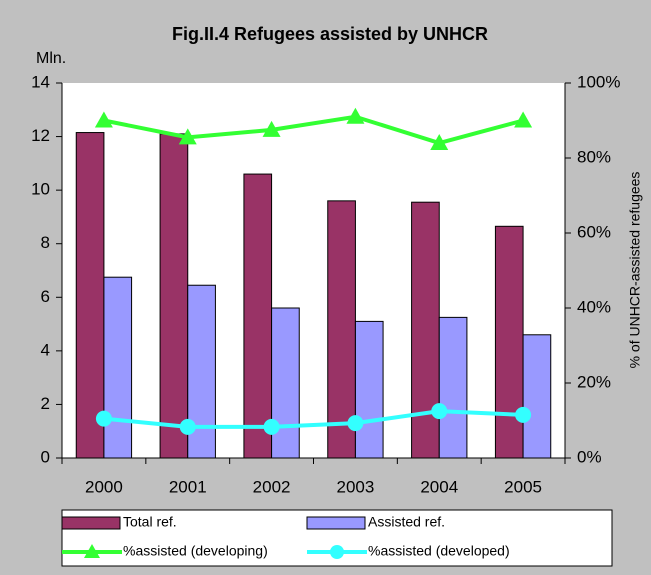 This screenshot has width=651, height=575. What do you see at coordinates (40, 135) in the screenshot?
I see `y-tick-label: 12` at bounding box center [40, 135].